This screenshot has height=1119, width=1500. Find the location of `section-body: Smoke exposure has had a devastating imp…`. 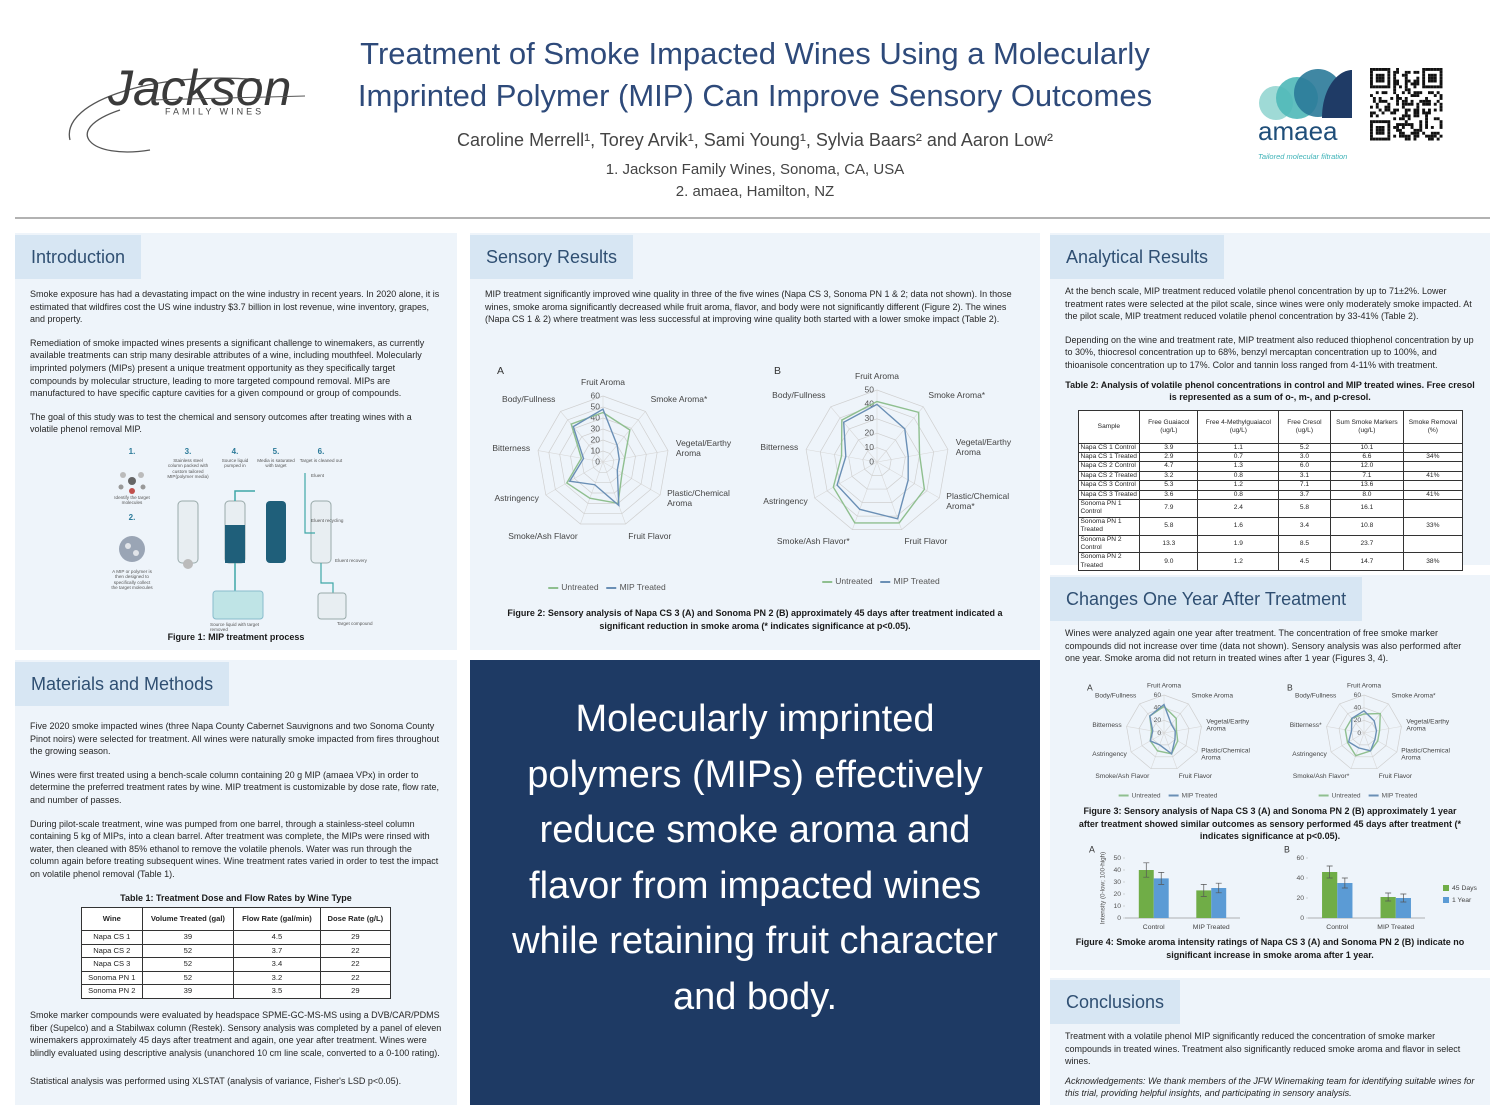

section-body: Smoke exposure has had a devastating imp… is located at coordinates (236, 367).